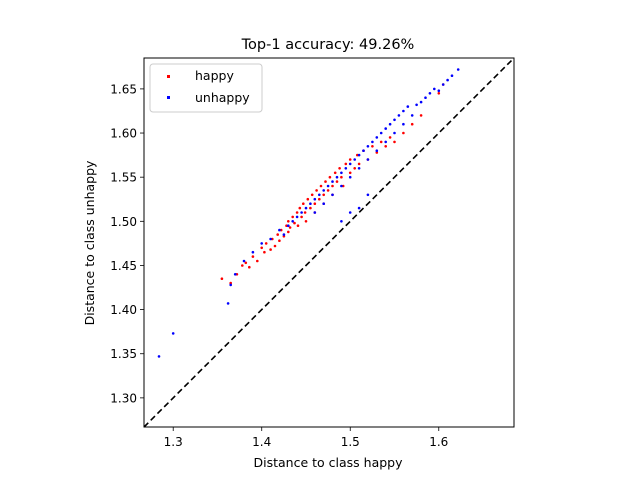  What do you see at coordinates (123, 398) in the screenshot?
I see `y-tick-label: 1.30` at bounding box center [123, 398].